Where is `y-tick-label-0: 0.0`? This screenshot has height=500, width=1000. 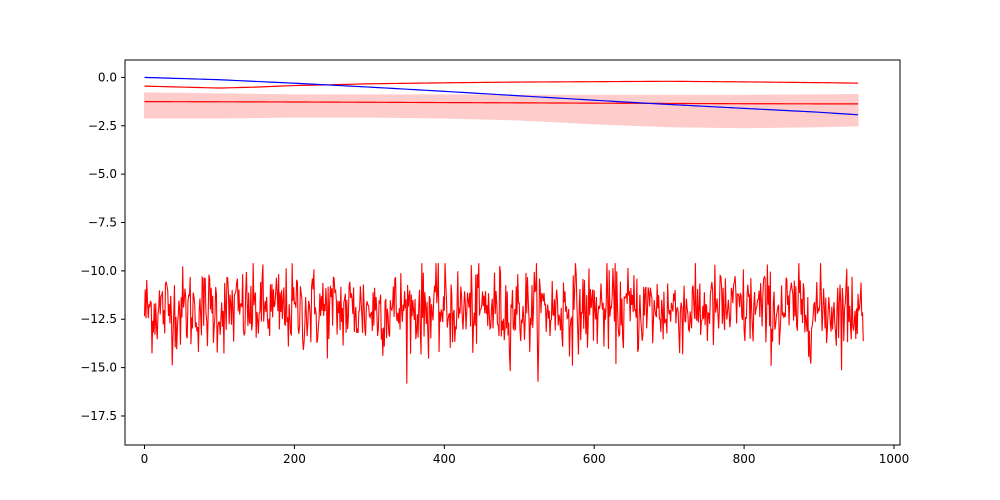
y-tick-label-0: 0.0 is located at coordinates (107, 77).